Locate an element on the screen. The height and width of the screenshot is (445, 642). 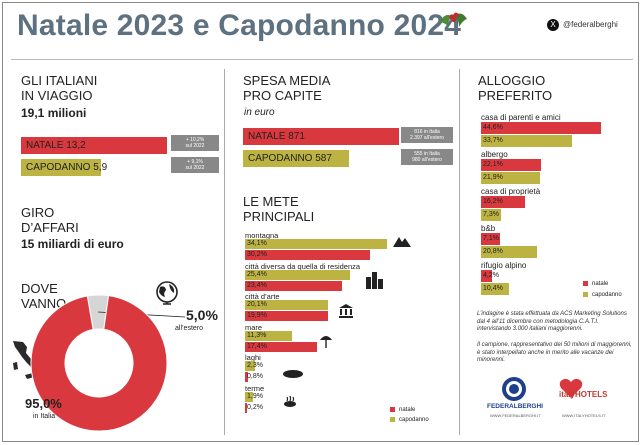
capodanno-value-label: 21,9% is located at coordinates (493, 177).